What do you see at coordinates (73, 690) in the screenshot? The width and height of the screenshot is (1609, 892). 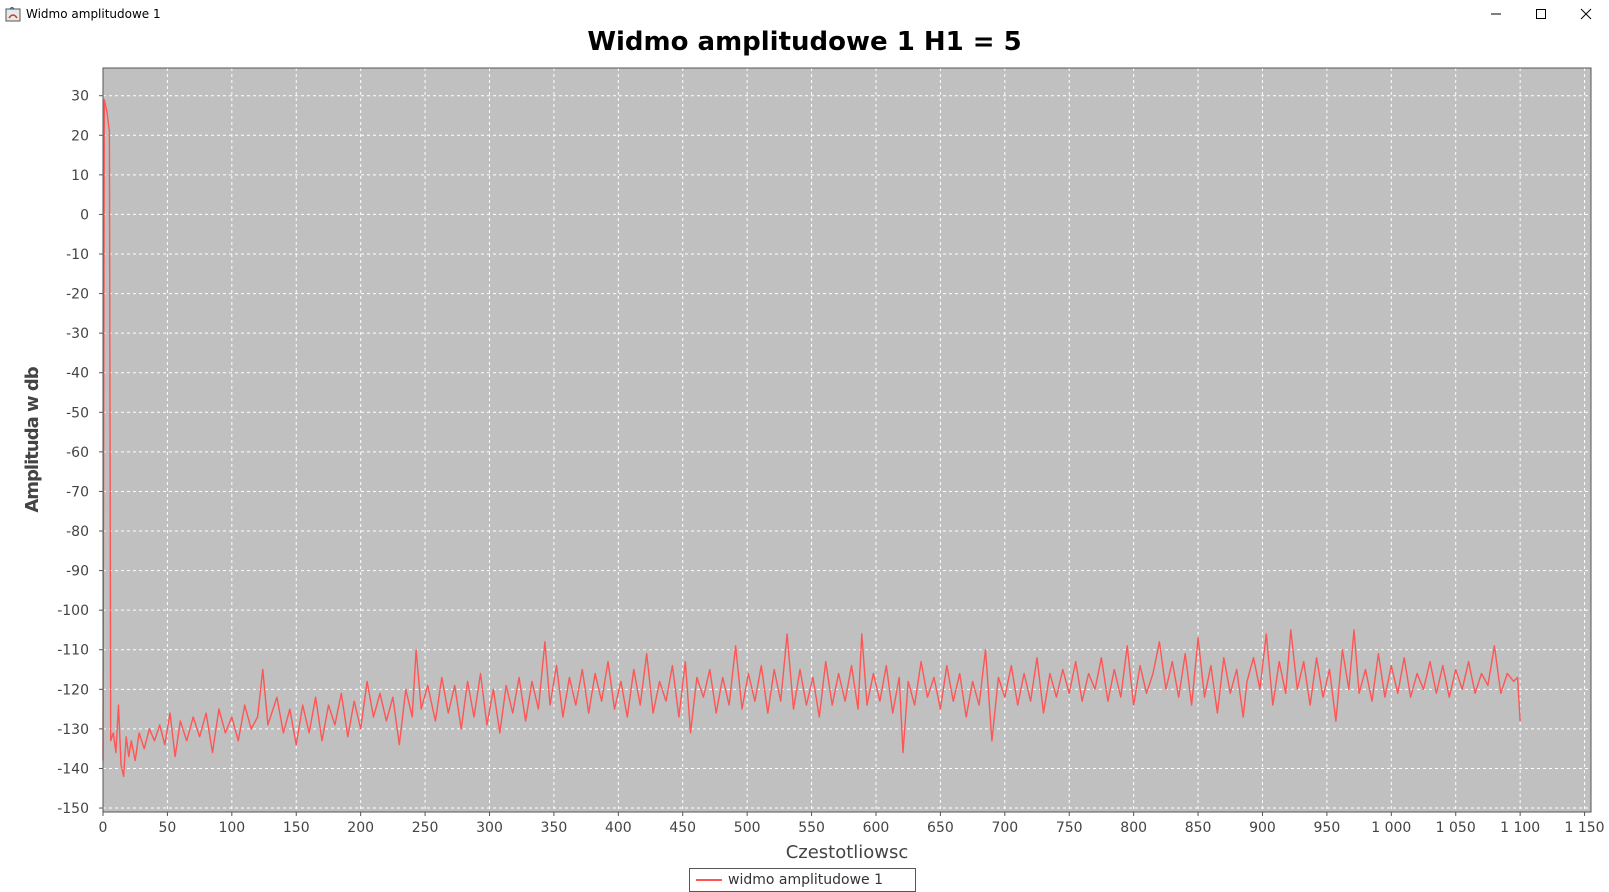 I see `y-tick-label: -120` at bounding box center [73, 690].